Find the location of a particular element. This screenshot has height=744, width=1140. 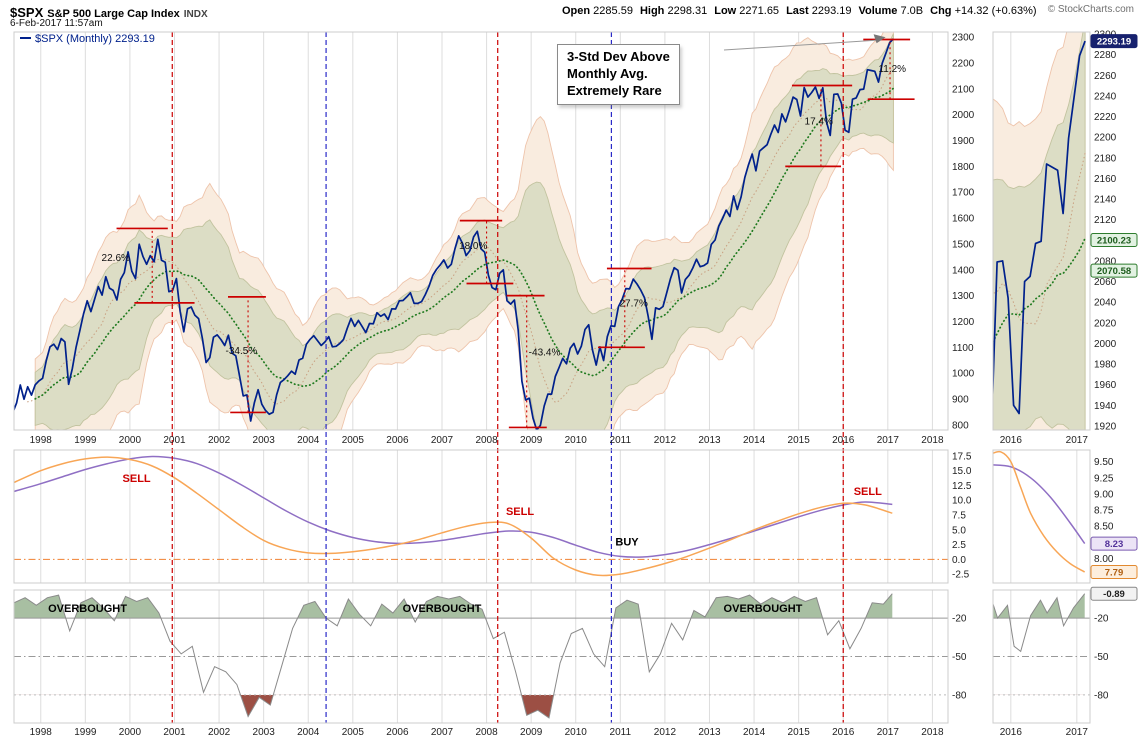

momentum-value-box: 8.23 is located at coordinates (1114, 543).